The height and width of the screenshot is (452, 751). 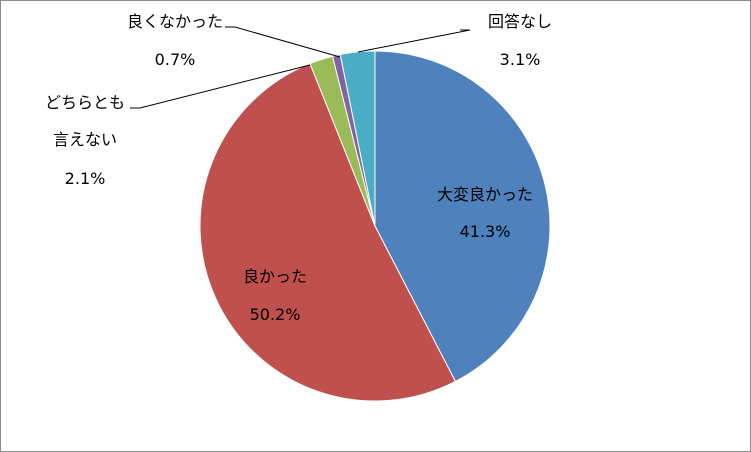 What do you see at coordinates (274, 276) in the screenshot?
I see `category-label: 良かった` at bounding box center [274, 276].